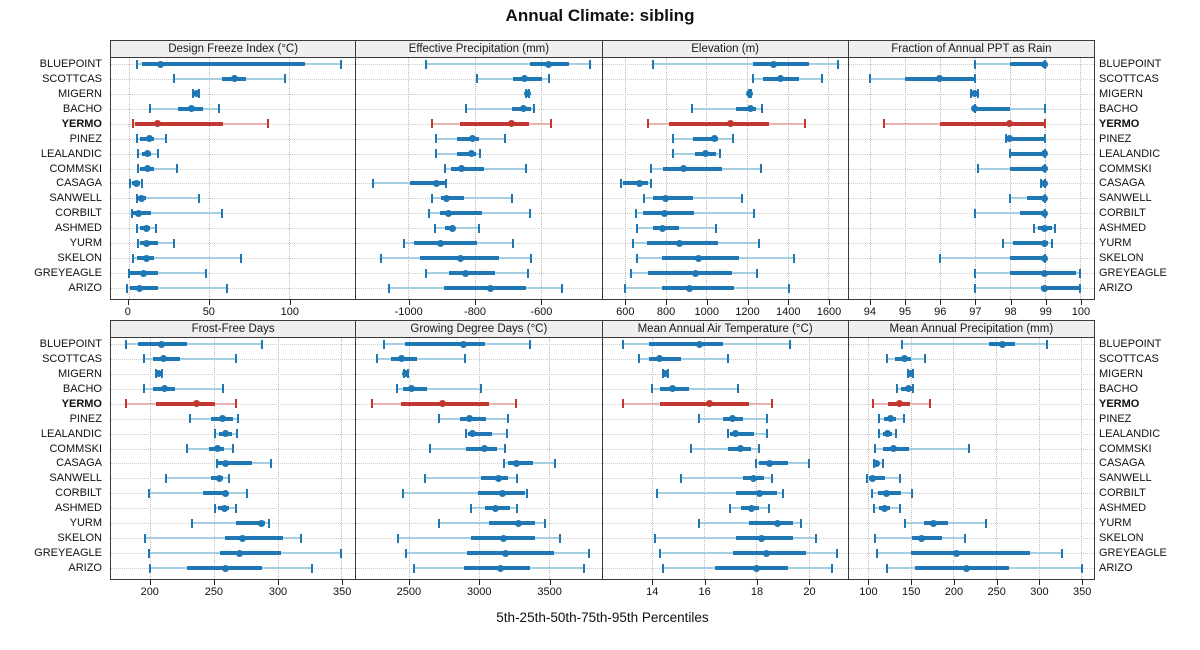  Describe the element at coordinates (1130, 153) in the screenshot. I see `site-label: LEALANDIC` at that location.